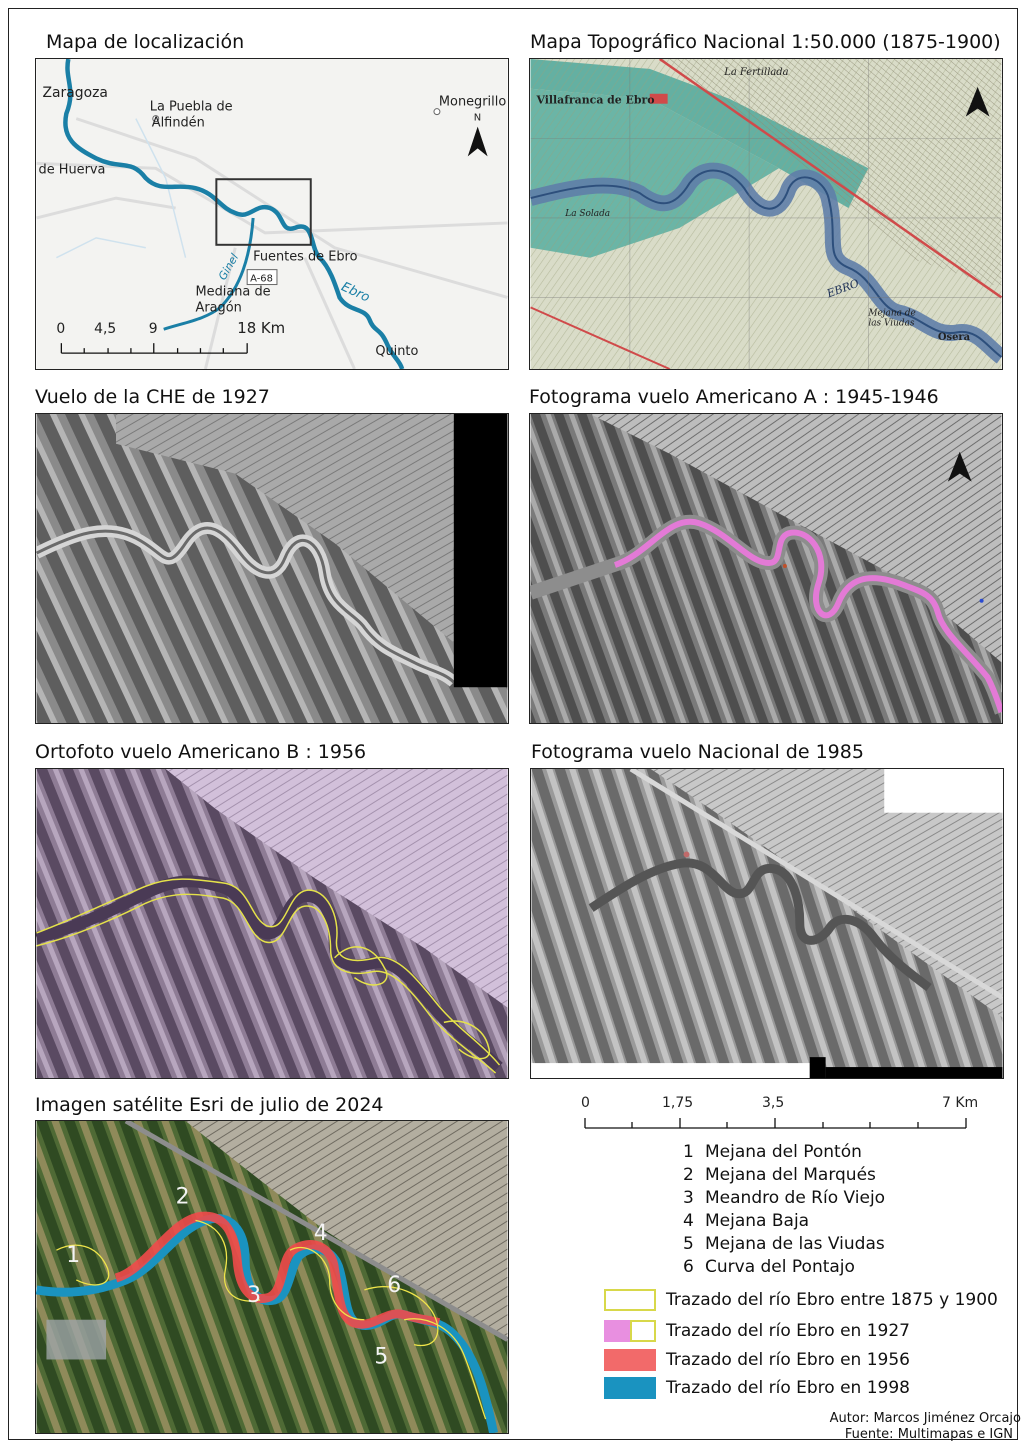 Image resolution: width=1025 pixels, height=1443 pixels. Describe the element at coordinates (72, 169) in the screenshot. I see `place-huerva: de Huerva` at that location.